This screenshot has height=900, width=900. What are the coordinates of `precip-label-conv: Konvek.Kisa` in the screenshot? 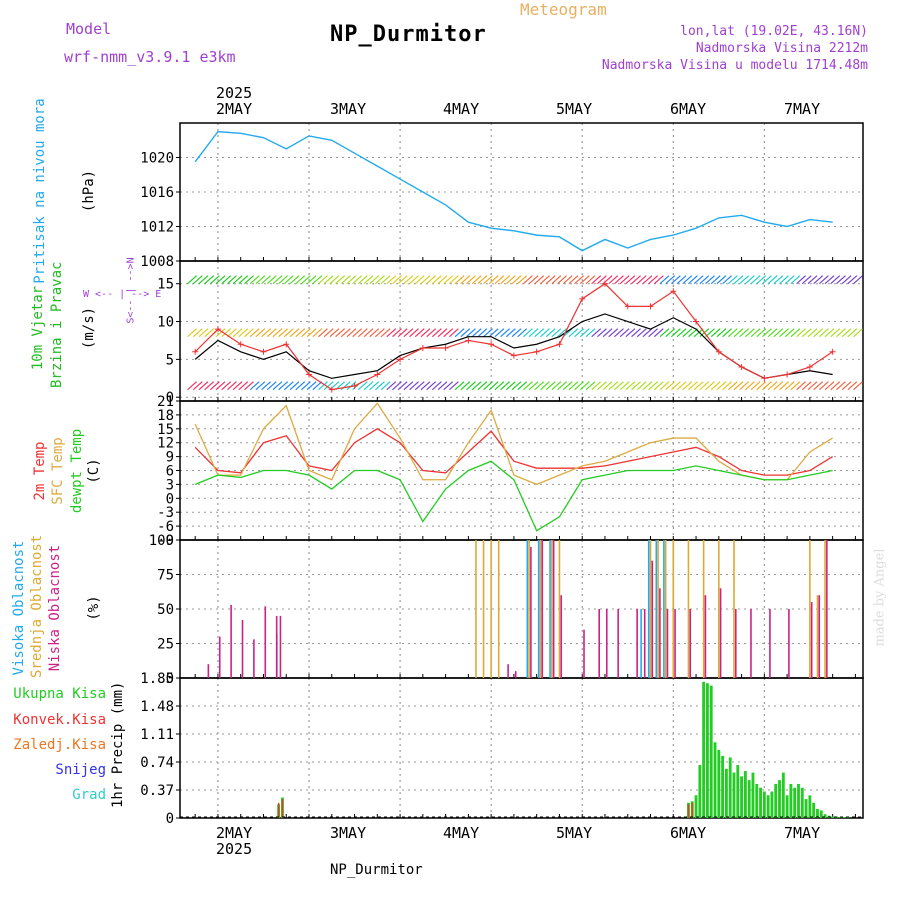 It's located at (59, 720).